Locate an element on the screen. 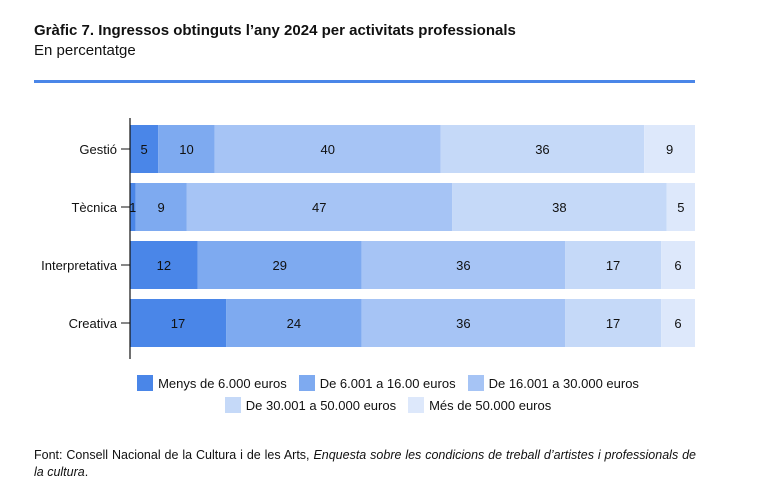 The height and width of the screenshot is (490, 776). legend-item-1: Menys de 6.000 euros is located at coordinates (212, 383).